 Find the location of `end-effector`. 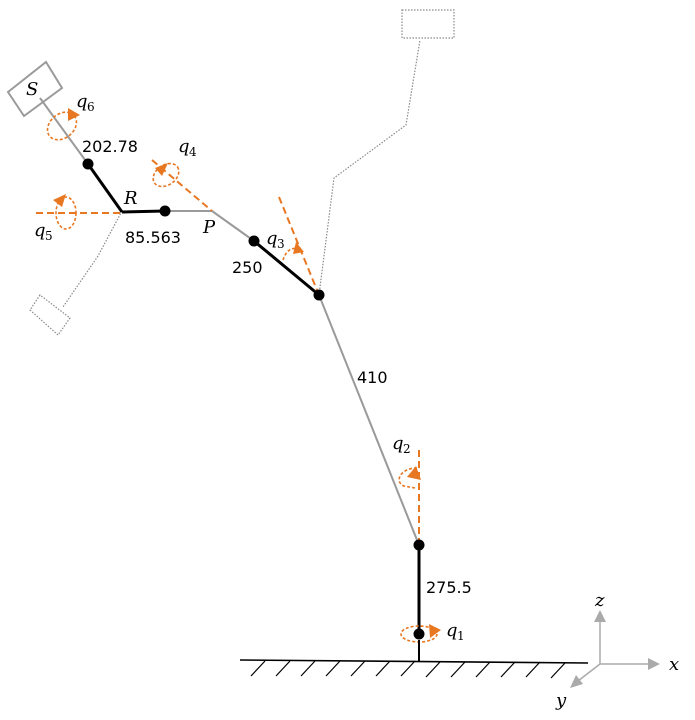

end-effector is located at coordinates (35, 89).